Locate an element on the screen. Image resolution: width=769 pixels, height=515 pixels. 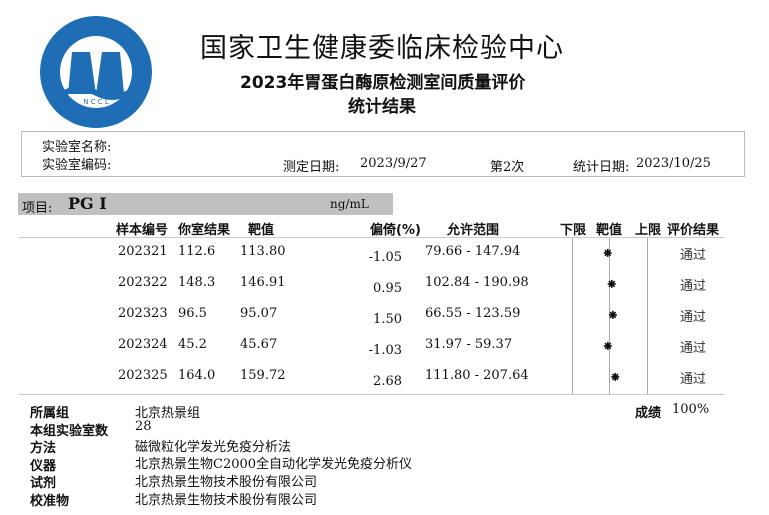
reagent-label: 试剂 is located at coordinates (43, 483).